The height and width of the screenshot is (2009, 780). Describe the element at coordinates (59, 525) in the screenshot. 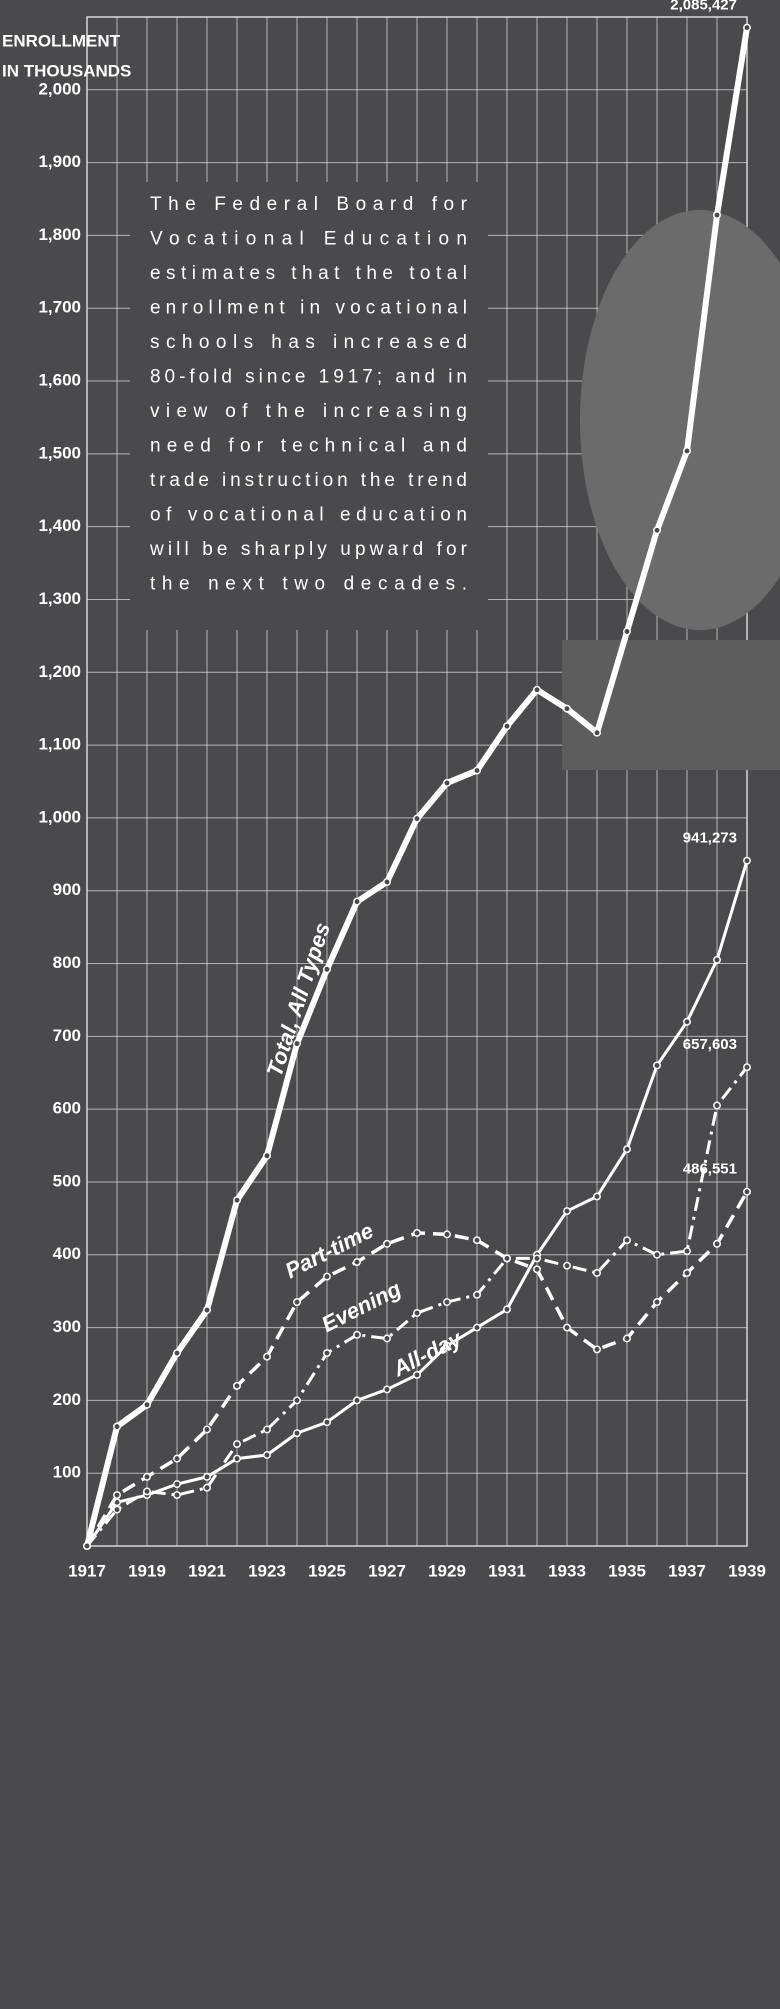

I see `y-tick-label: 1,400` at that location.